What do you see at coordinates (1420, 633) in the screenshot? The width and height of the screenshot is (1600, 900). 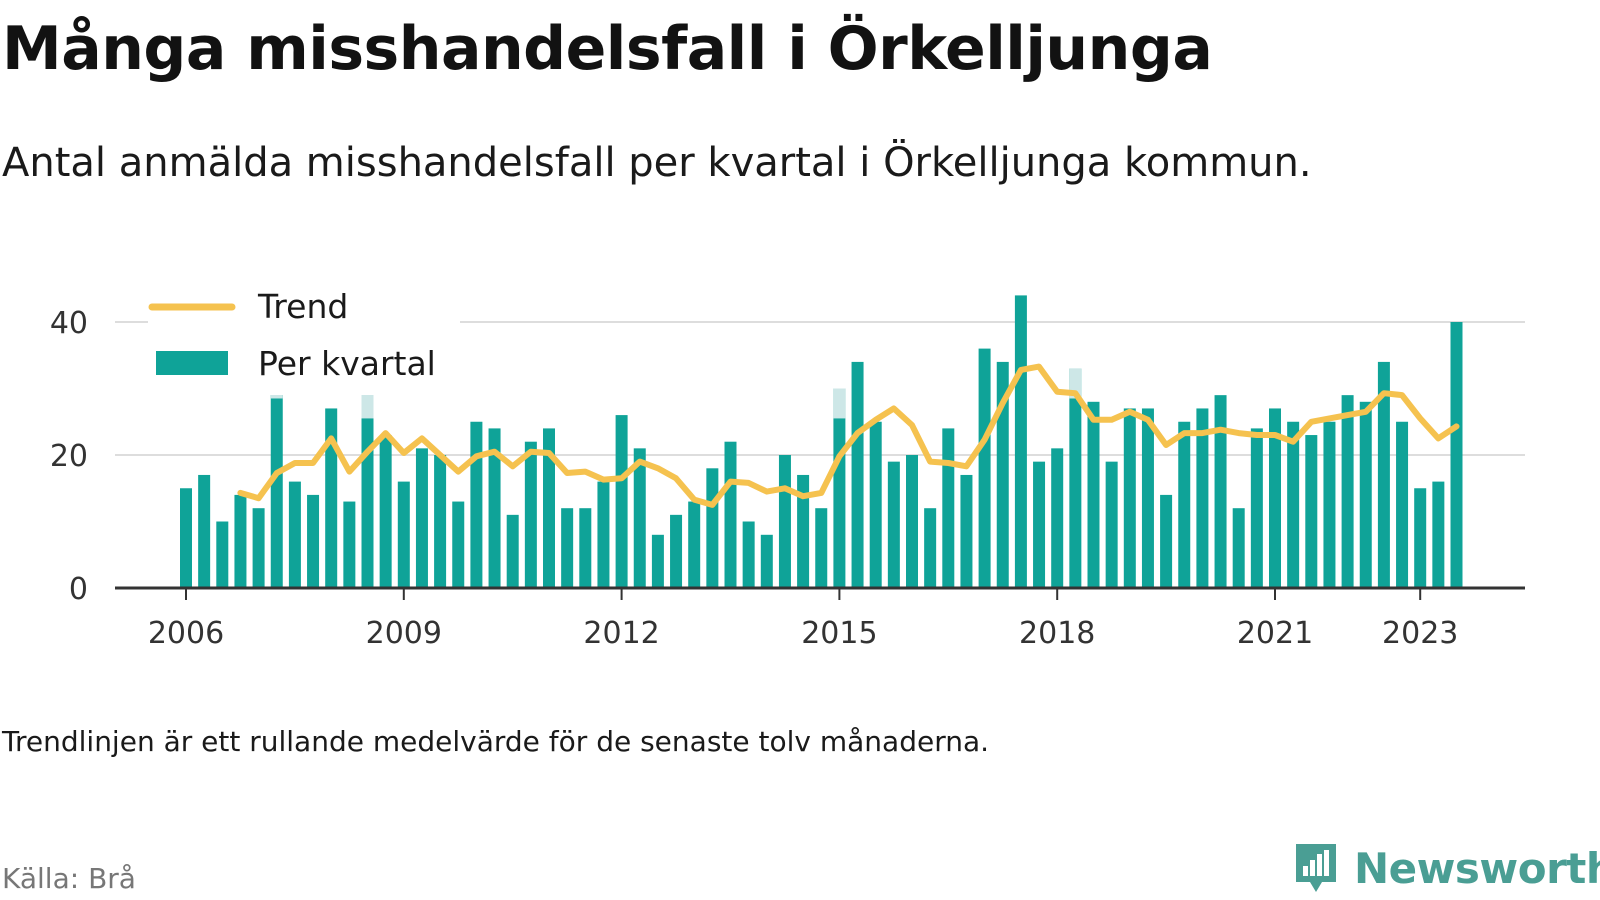 I see `x-tick-label: 2023` at bounding box center [1420, 633].